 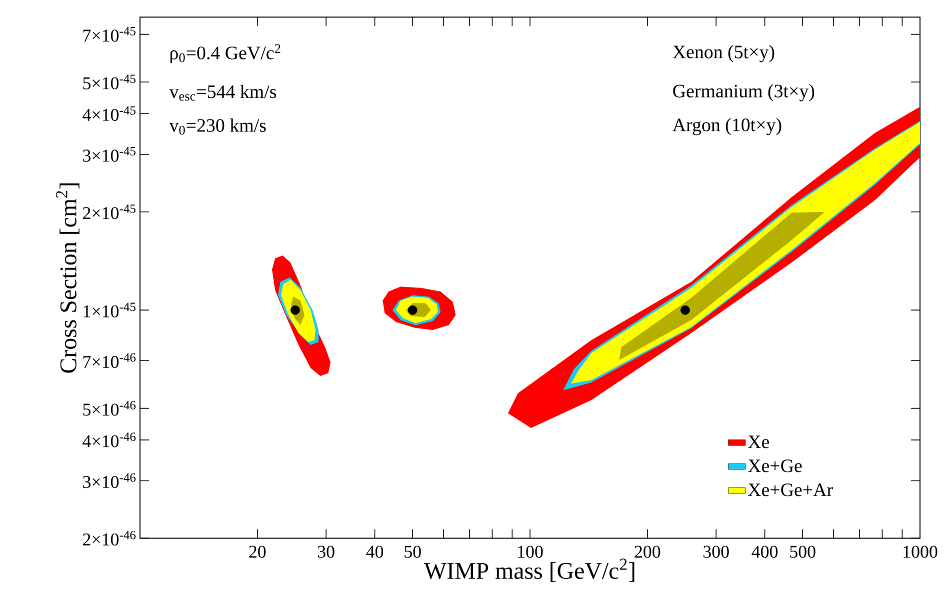 What do you see at coordinates (529, 570) in the screenshot?
I see `x-axis-title: WIMP mass [GeV/c$^{2}$]` at bounding box center [529, 570].